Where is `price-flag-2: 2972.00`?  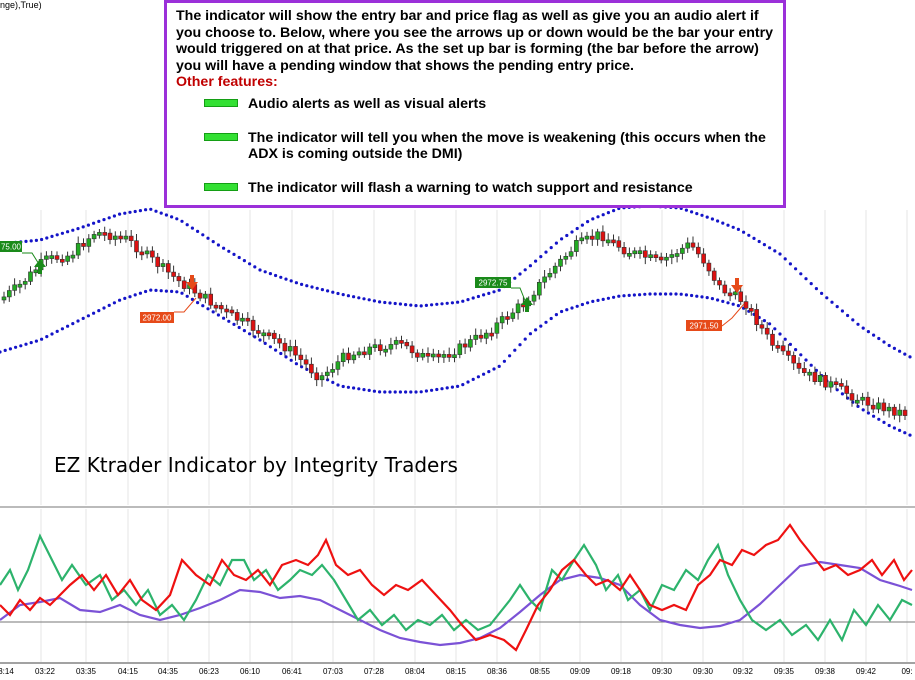
price-flag-2: 2972.00 is located at coordinates (168, 310).